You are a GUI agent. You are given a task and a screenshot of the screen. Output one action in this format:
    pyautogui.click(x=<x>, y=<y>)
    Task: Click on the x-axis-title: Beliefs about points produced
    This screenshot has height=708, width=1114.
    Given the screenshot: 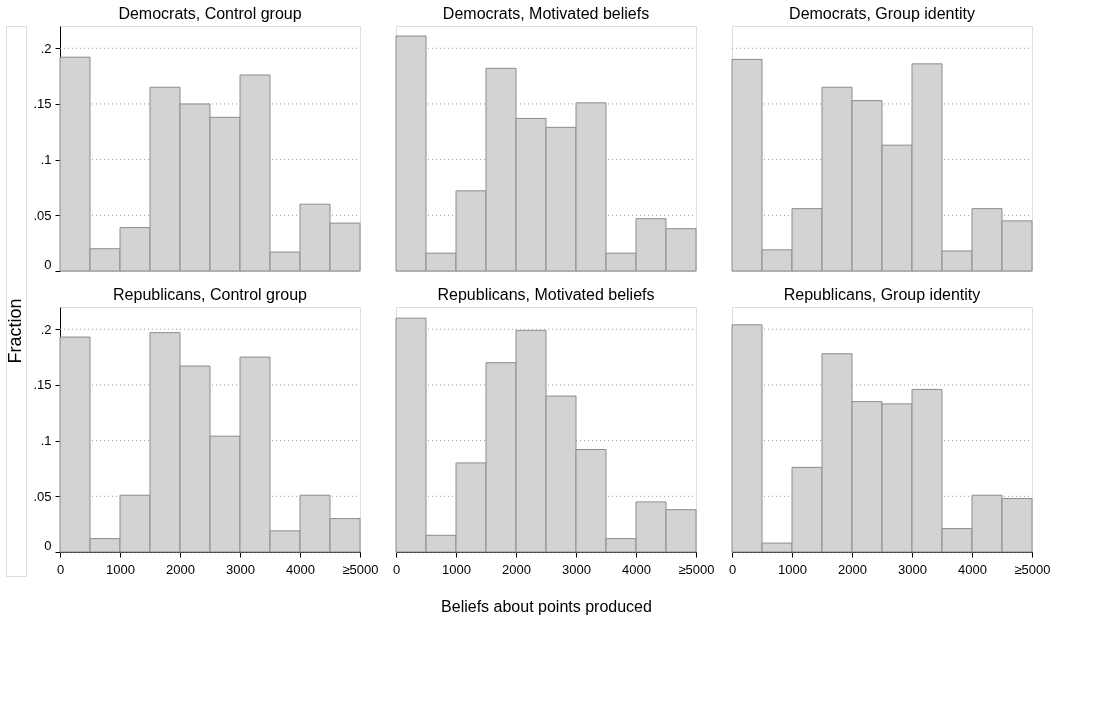 What is the action you would take?
    pyautogui.click(x=546, y=606)
    